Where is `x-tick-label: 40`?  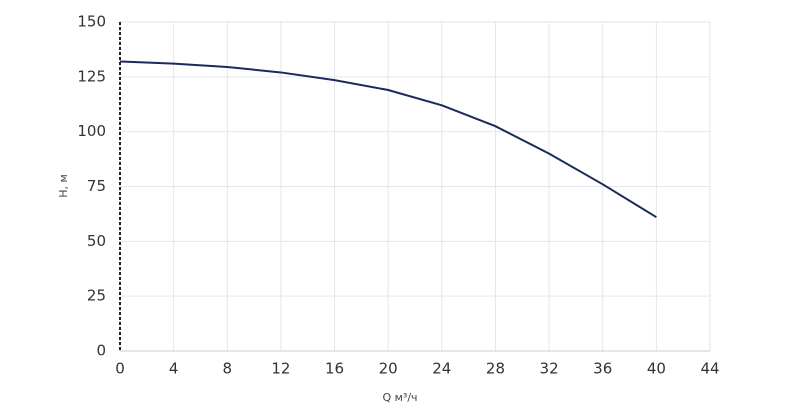
x-tick-label: 40 is located at coordinates (656, 369).